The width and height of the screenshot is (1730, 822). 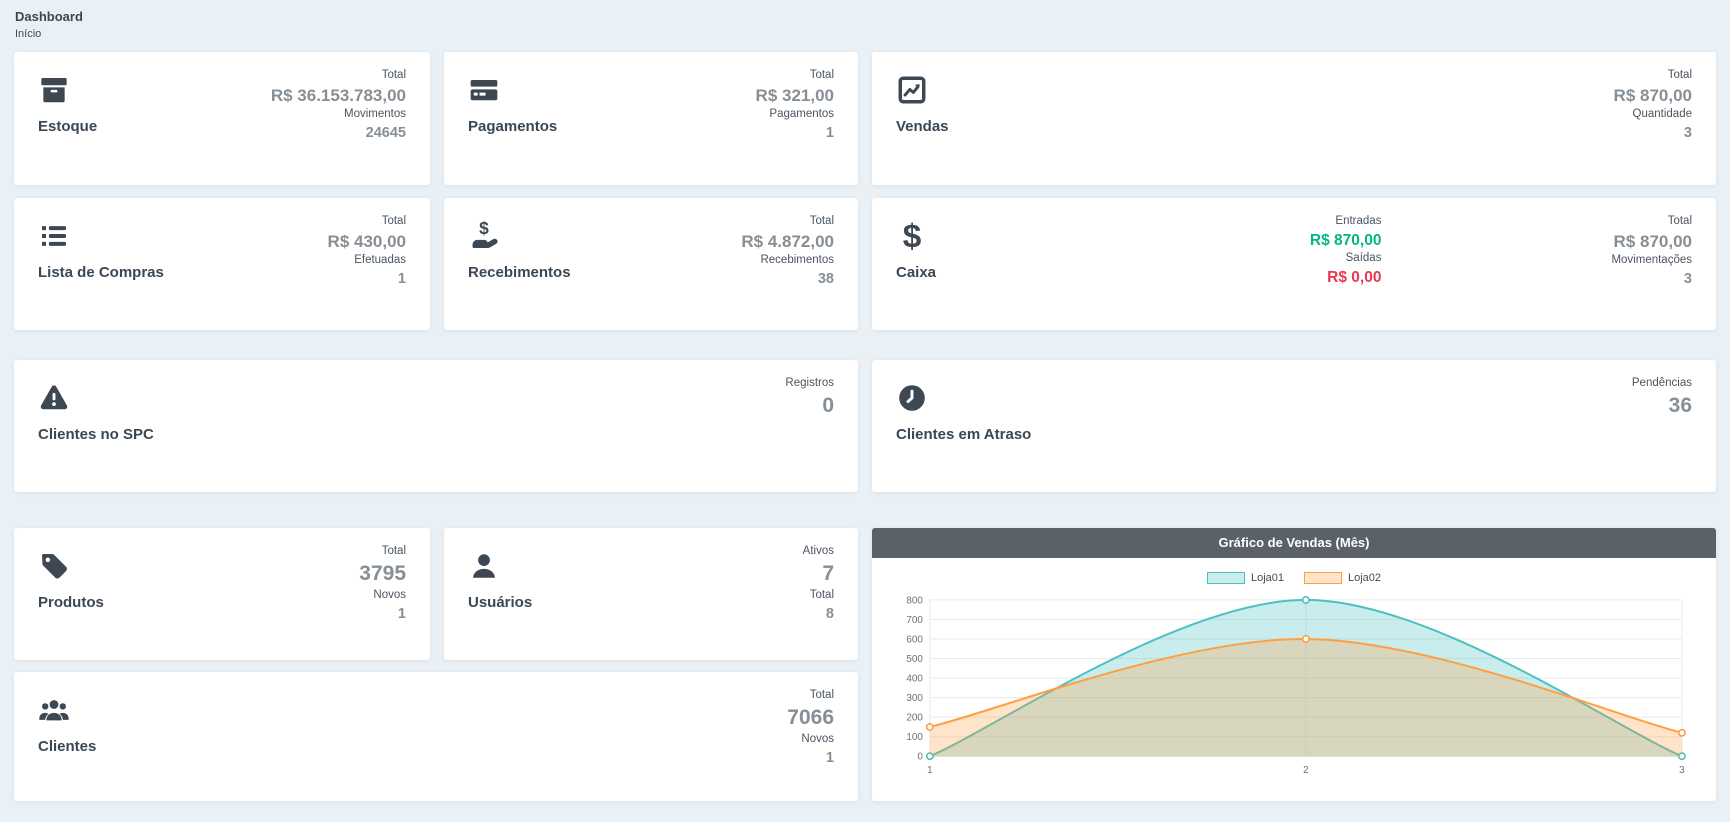 What do you see at coordinates (222, 594) in the screenshot?
I see `card-produtos: Produtos Total 3795 Novos 1` at bounding box center [222, 594].